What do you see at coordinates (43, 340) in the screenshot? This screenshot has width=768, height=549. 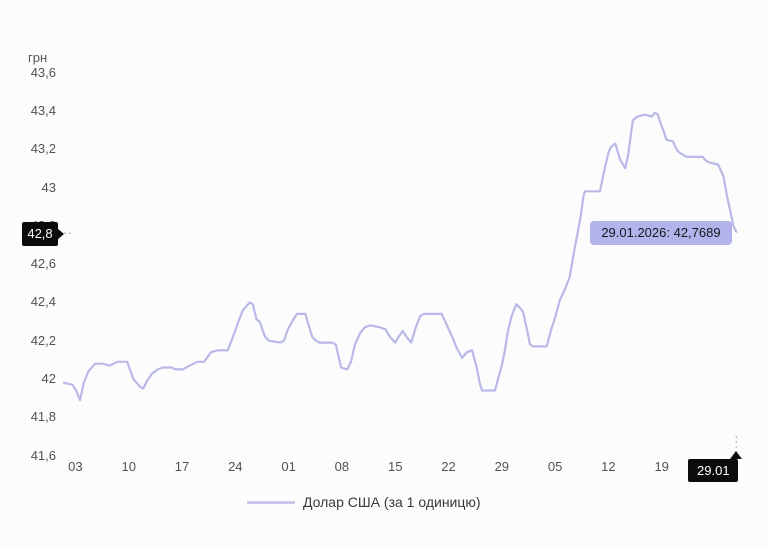 I see `y-axis-tick-label: 42,2` at bounding box center [43, 340].